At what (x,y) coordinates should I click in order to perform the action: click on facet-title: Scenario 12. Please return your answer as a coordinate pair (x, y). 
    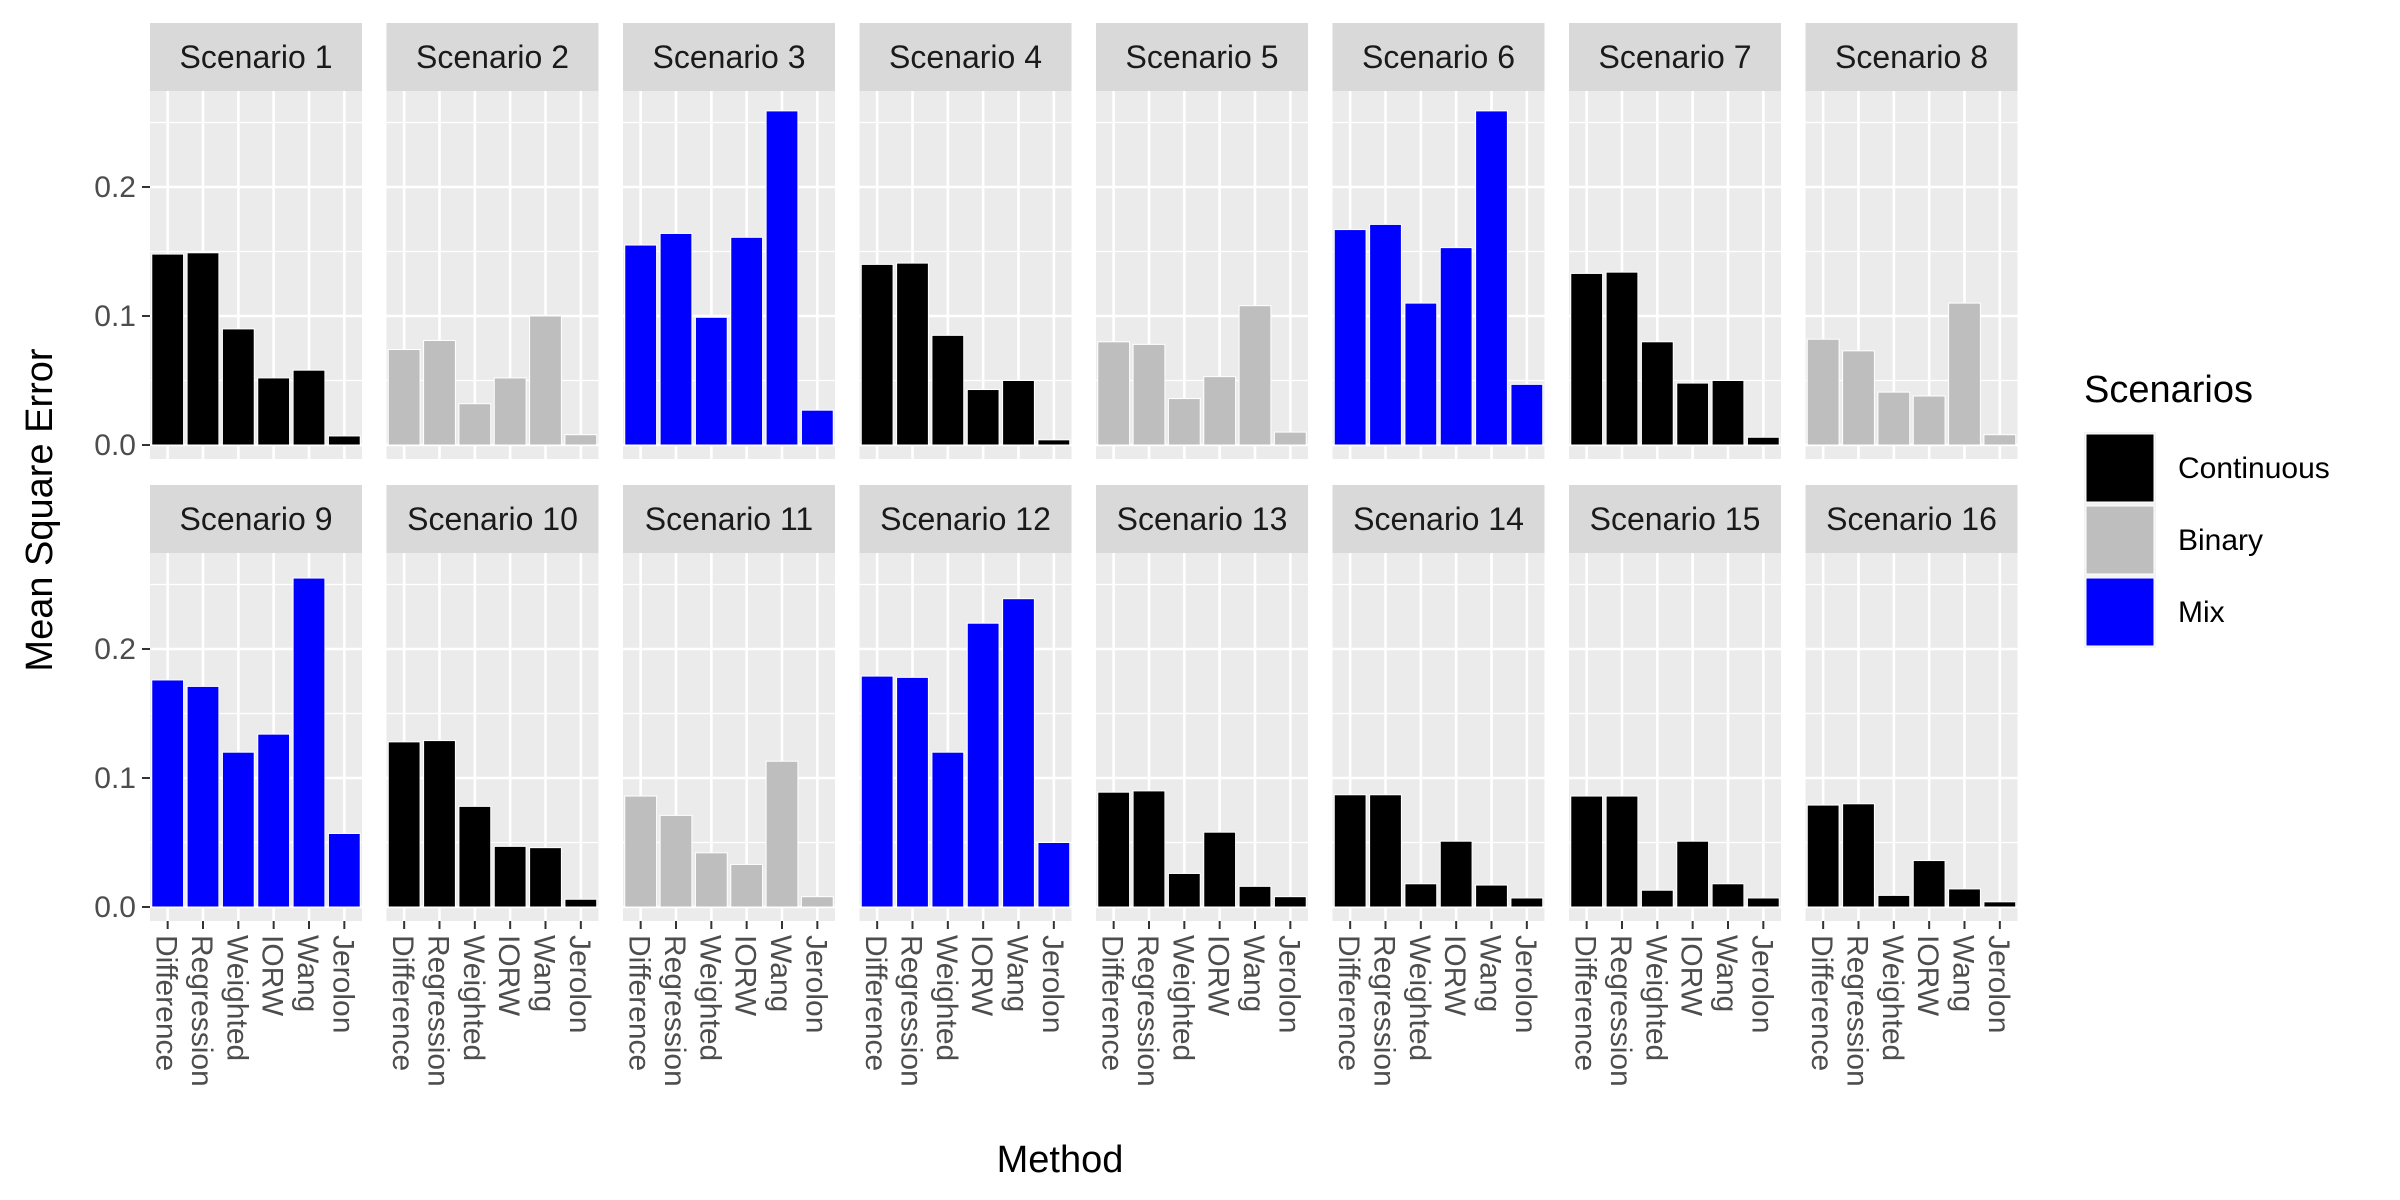
    Looking at the image, I should click on (965, 519).